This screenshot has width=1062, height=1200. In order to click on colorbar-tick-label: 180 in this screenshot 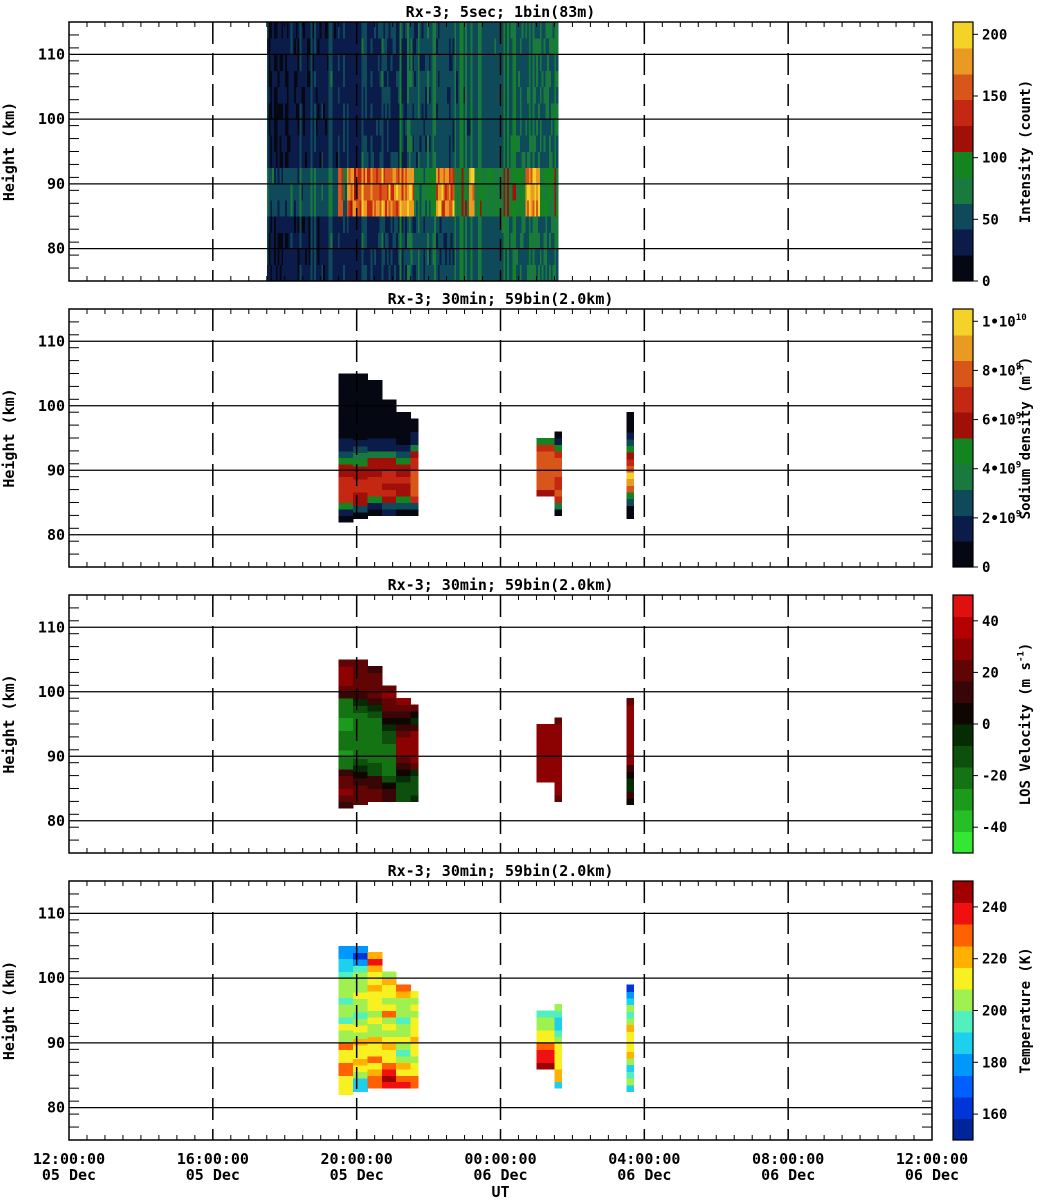, I will do `click(994, 1063)`.